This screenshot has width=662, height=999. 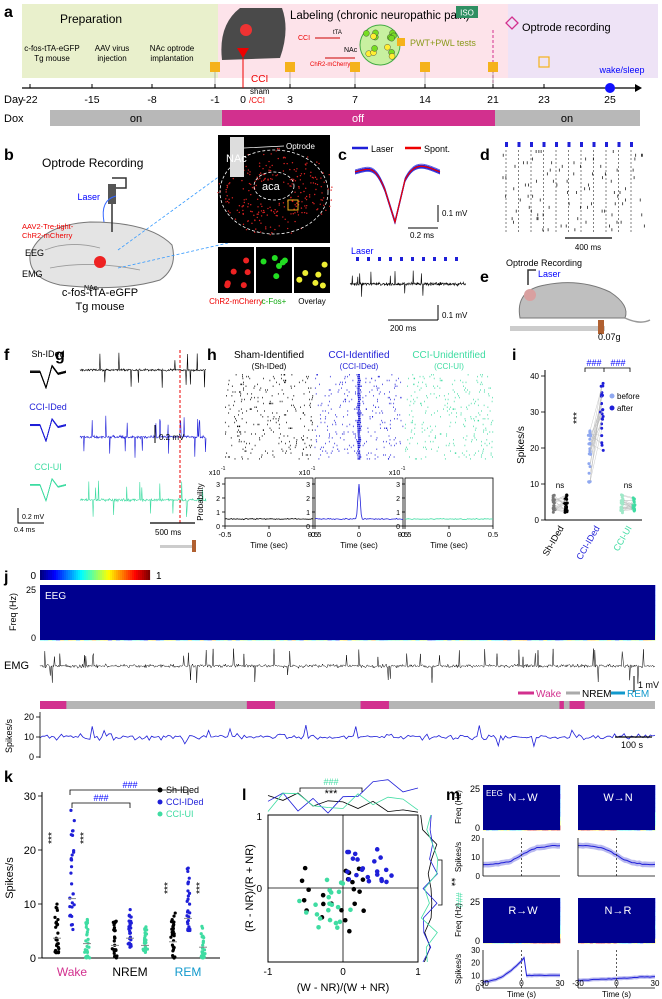 What do you see at coordinates (136, 118) in the screenshot?
I see `dox-bar` at bounding box center [136, 118].